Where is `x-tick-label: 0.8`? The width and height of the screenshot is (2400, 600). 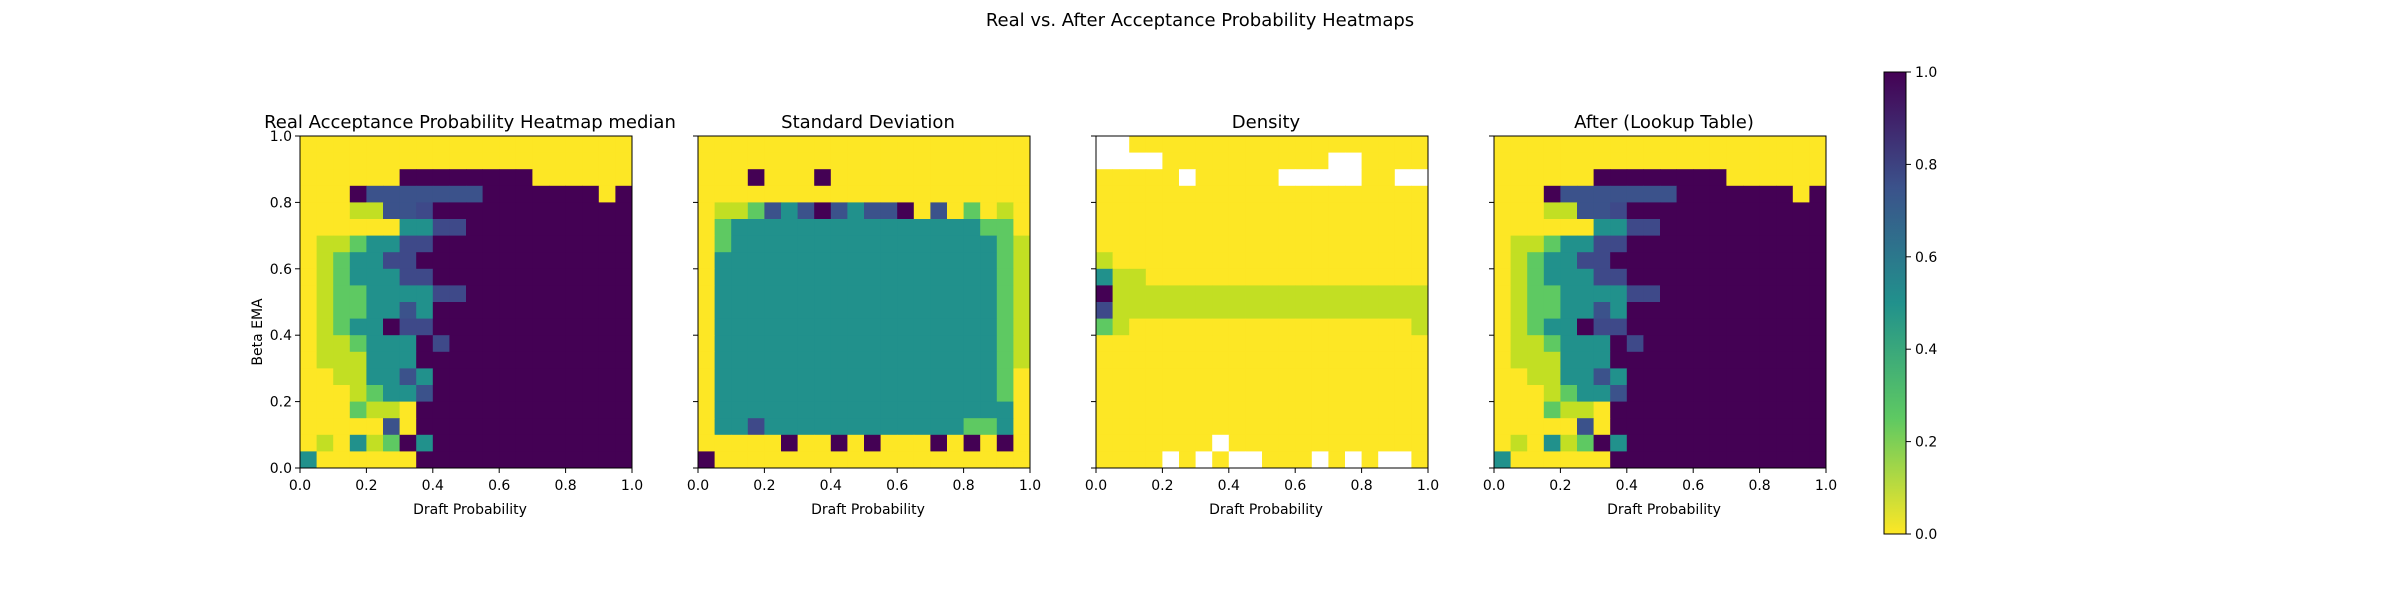 x-tick-label: 0.8 is located at coordinates (963, 486).